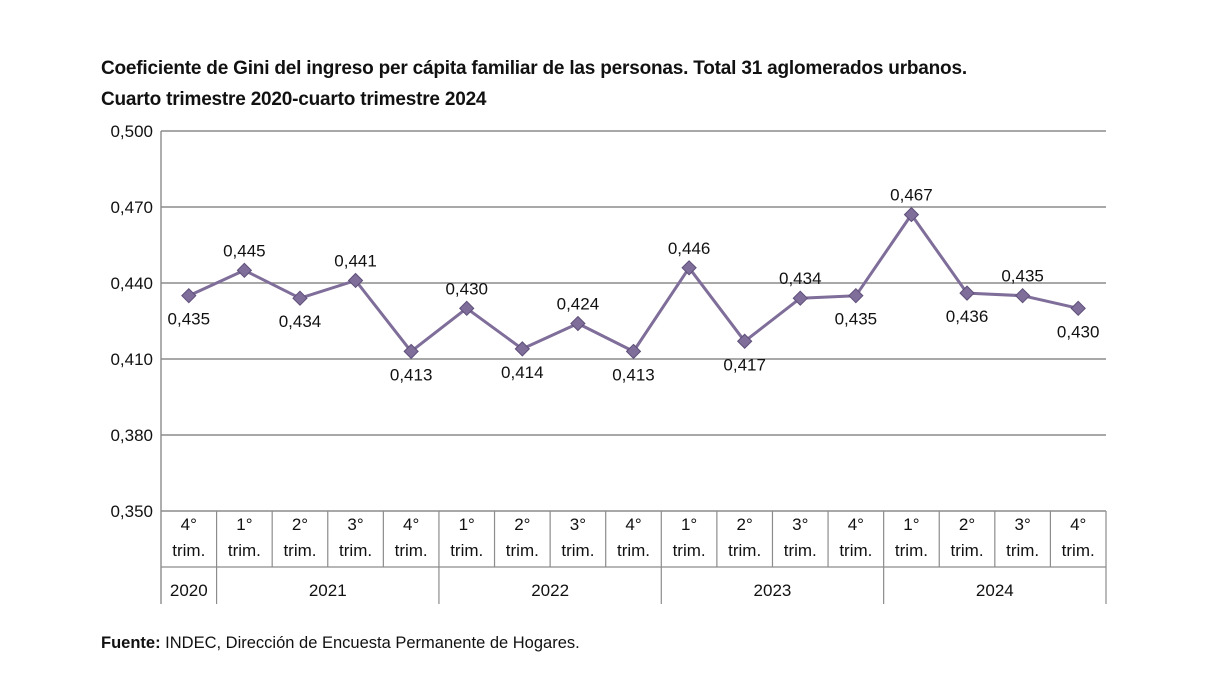 The width and height of the screenshot is (1206, 685). Describe the element at coordinates (355, 260) in the screenshot. I see `data-label: 0,441` at that location.